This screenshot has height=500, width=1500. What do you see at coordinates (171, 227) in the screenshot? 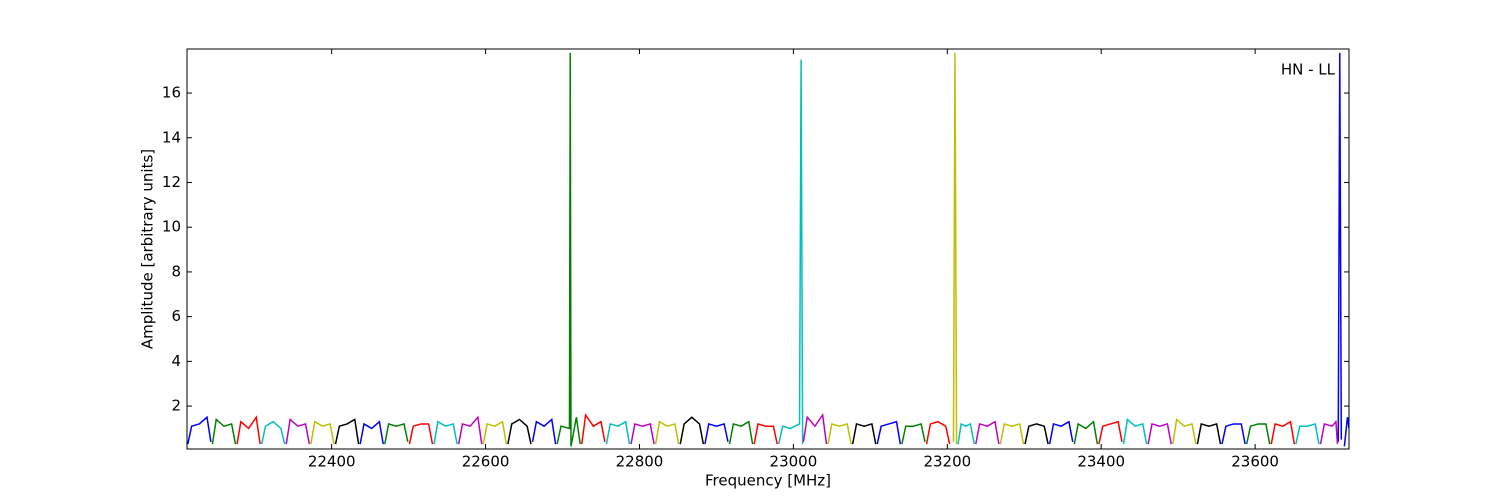
I see `y-tick-label: 10` at bounding box center [171, 227].